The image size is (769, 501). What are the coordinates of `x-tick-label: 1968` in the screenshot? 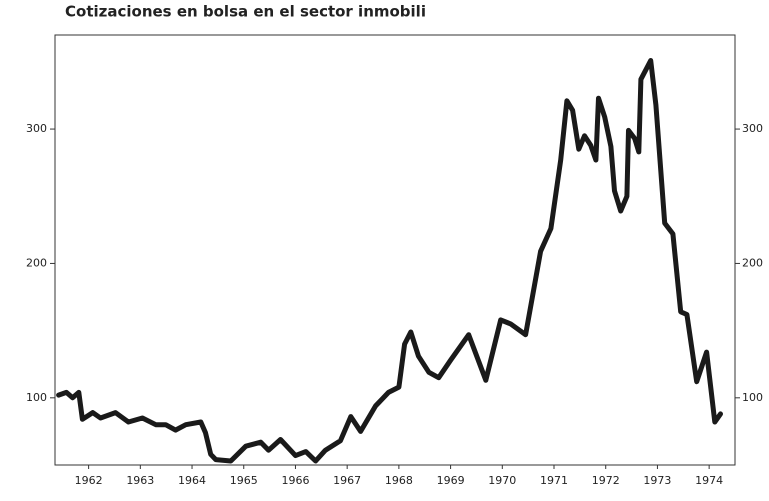 It's located at (399, 480).